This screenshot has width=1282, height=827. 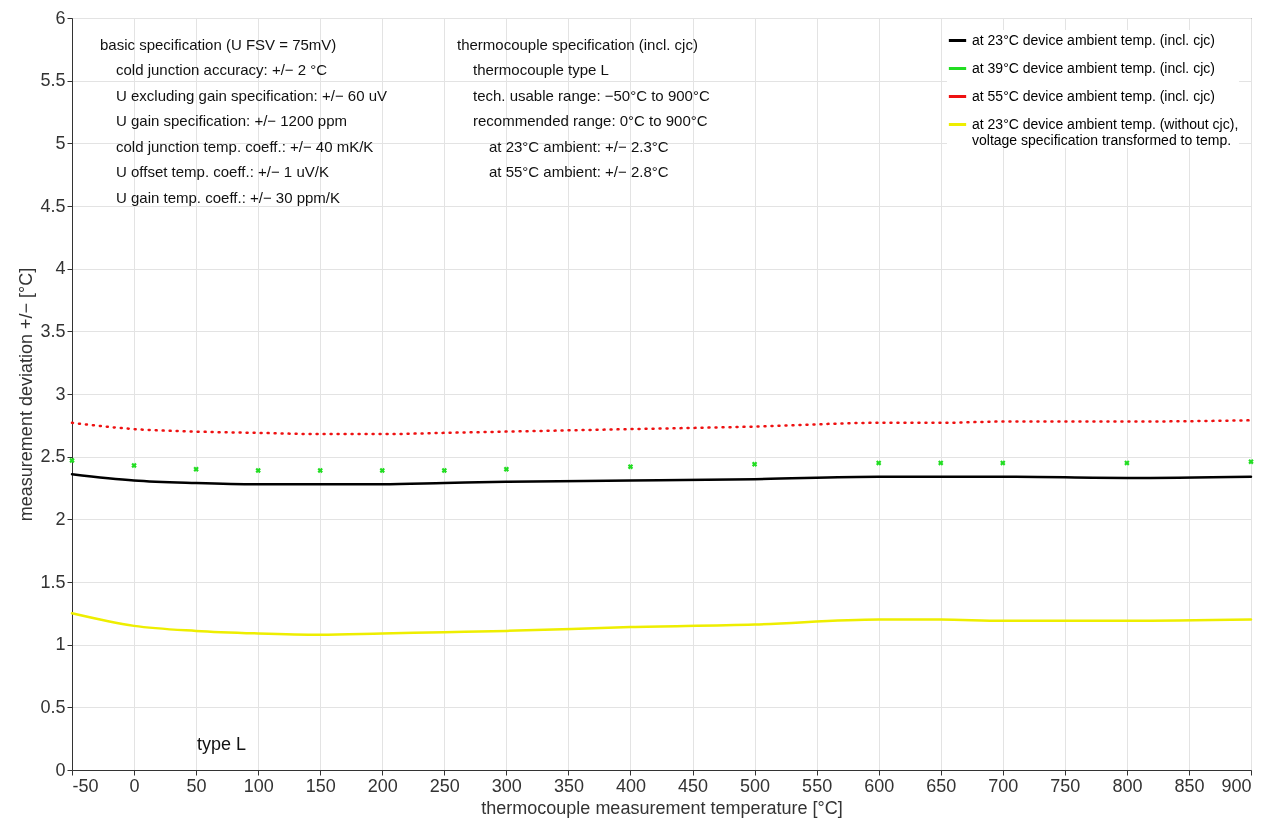 I want to click on annotation: recommended range: 0°C to 900°C, so click(x=590, y=120).